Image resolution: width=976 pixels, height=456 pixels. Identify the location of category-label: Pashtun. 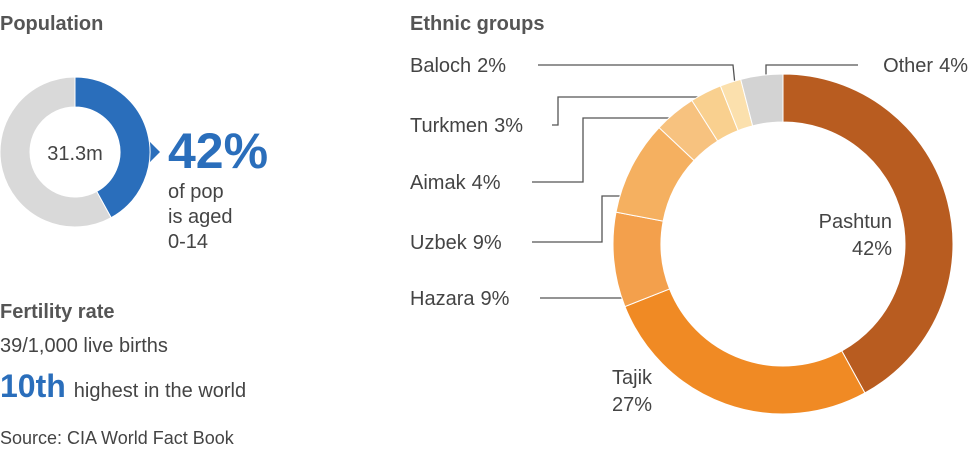
(855, 222).